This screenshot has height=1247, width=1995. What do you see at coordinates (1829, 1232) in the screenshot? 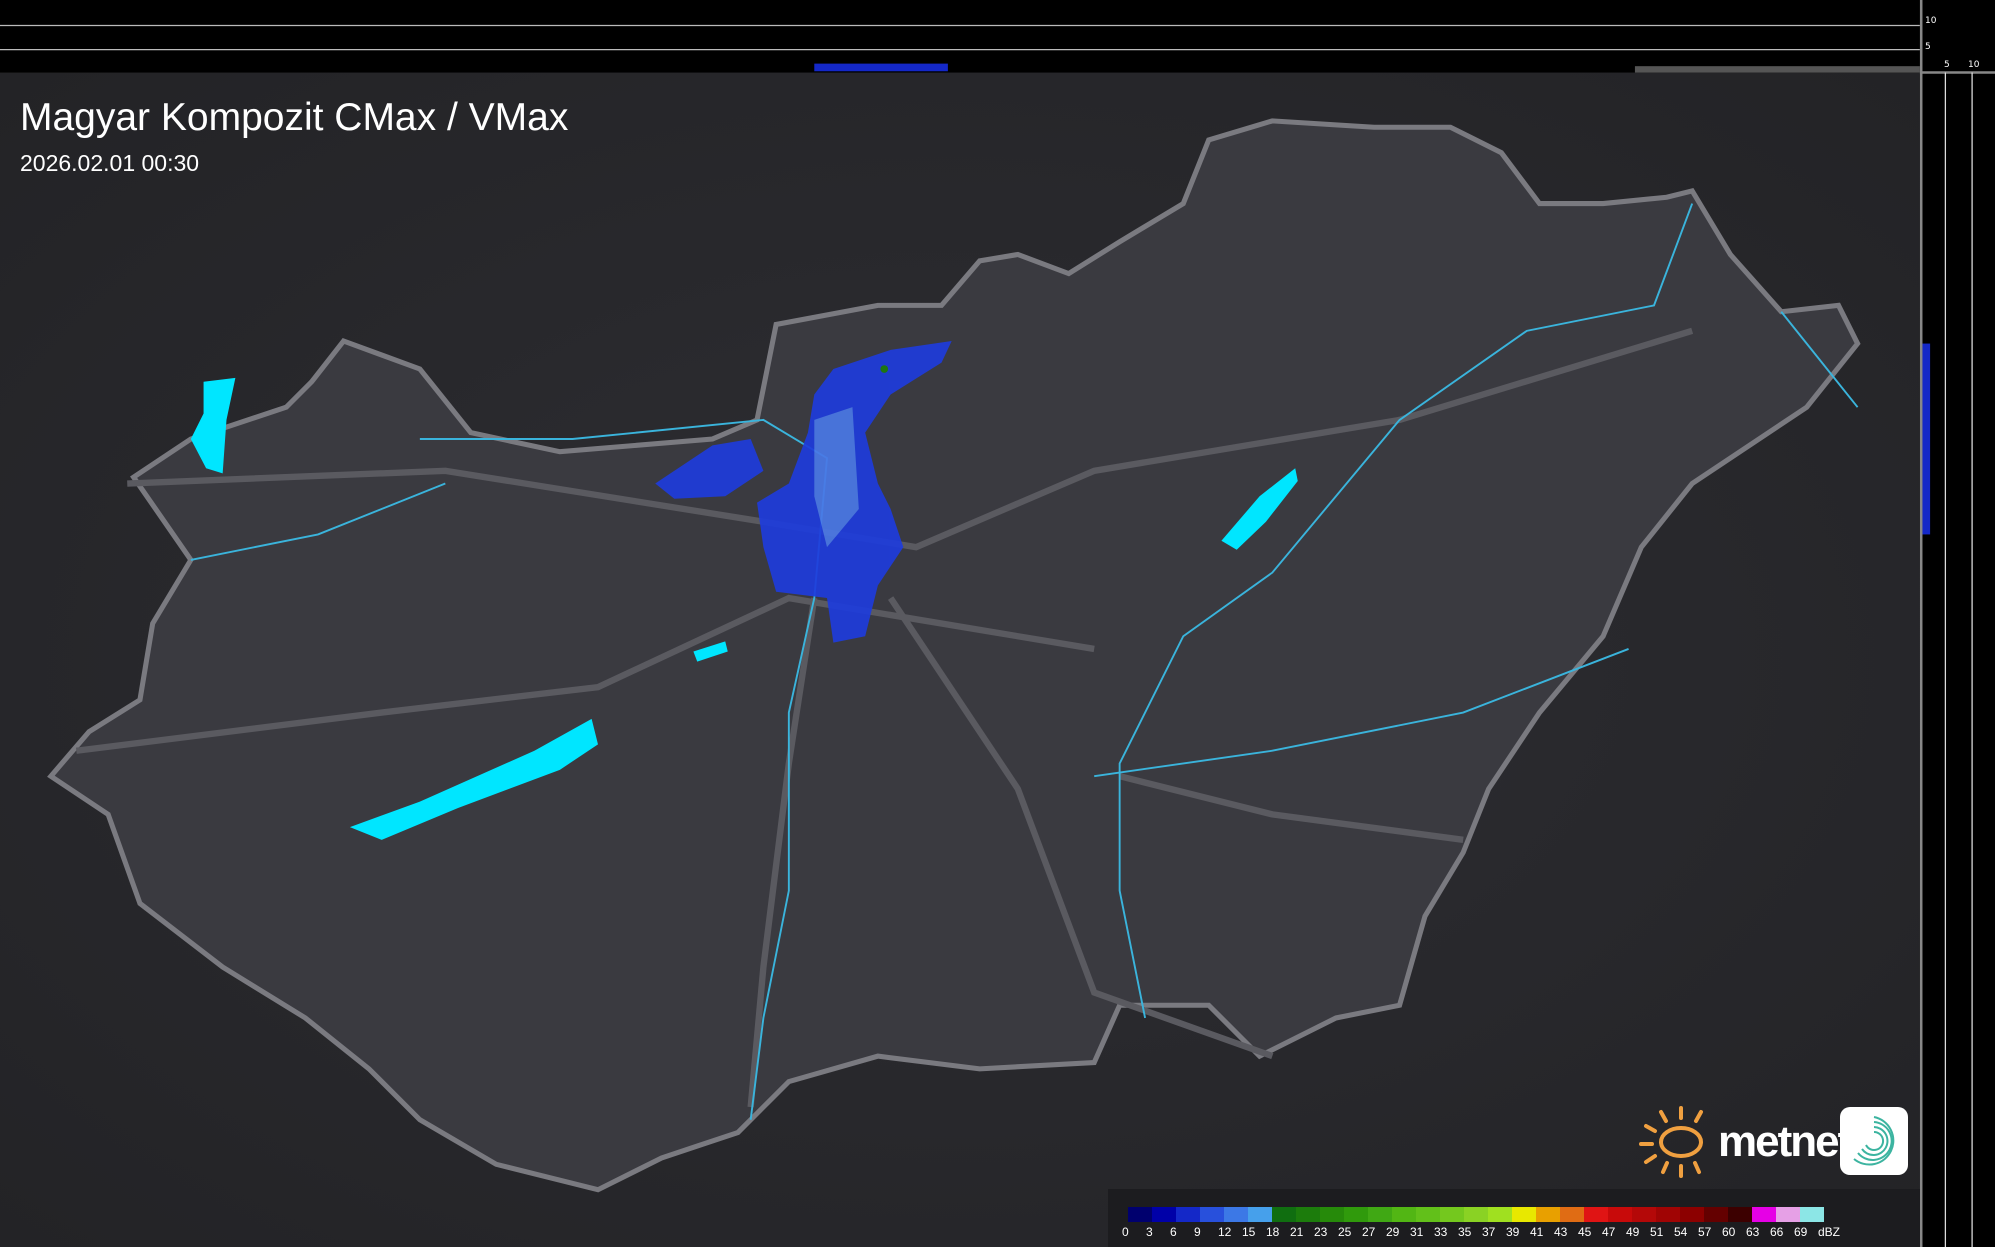
I see `unit-label: dBZ` at bounding box center [1829, 1232].